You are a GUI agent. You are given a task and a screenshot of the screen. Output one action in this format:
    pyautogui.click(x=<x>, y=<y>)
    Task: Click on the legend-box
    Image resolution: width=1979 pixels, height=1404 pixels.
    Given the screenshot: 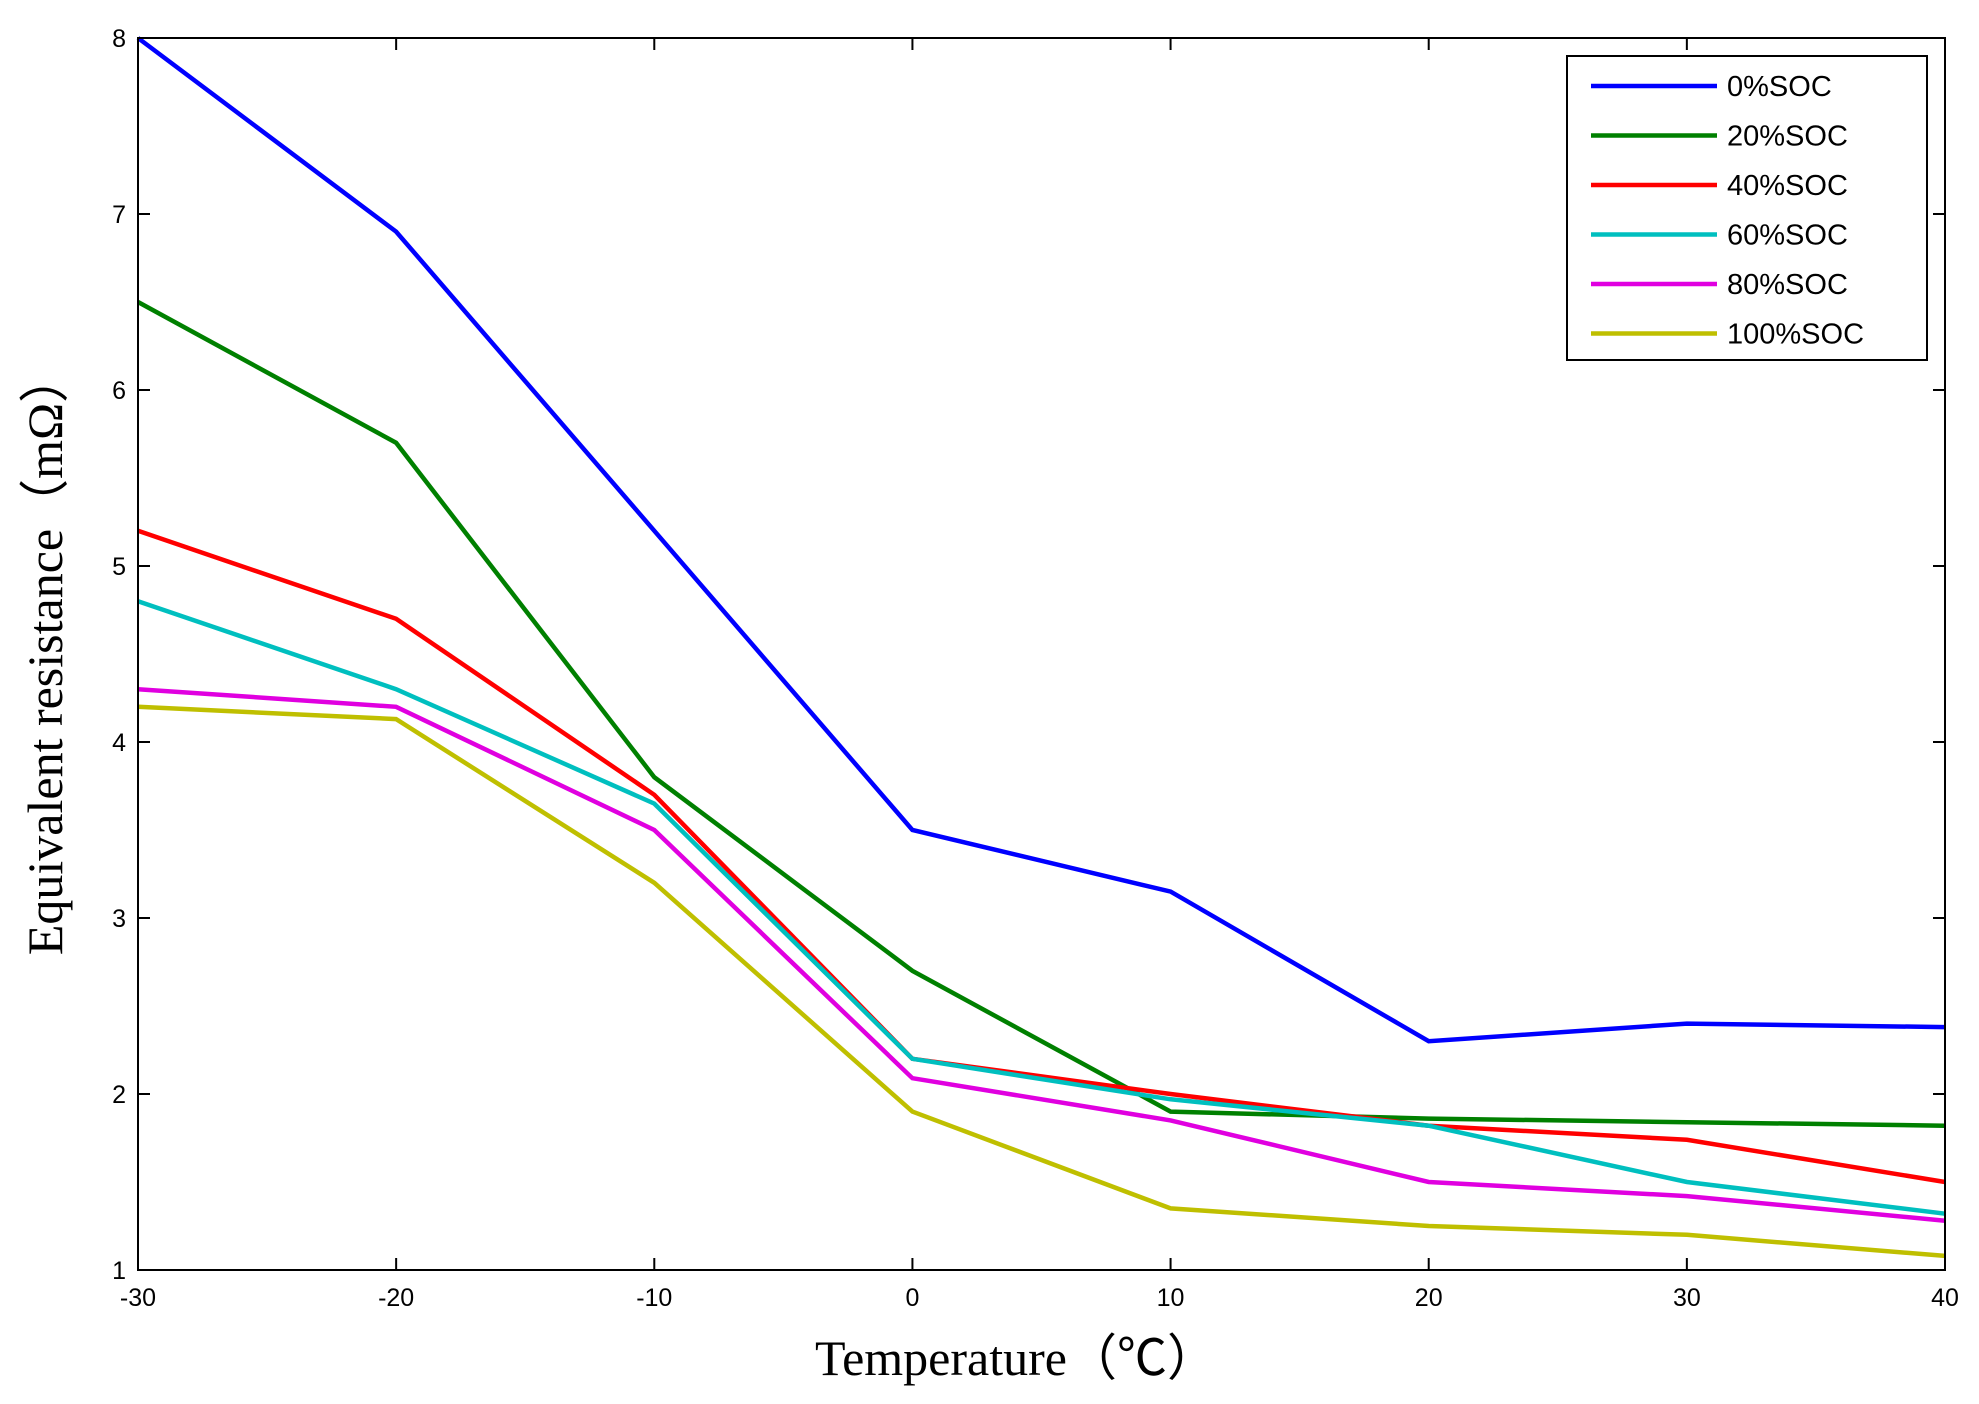 What is the action you would take?
    pyautogui.click(x=1747, y=208)
    